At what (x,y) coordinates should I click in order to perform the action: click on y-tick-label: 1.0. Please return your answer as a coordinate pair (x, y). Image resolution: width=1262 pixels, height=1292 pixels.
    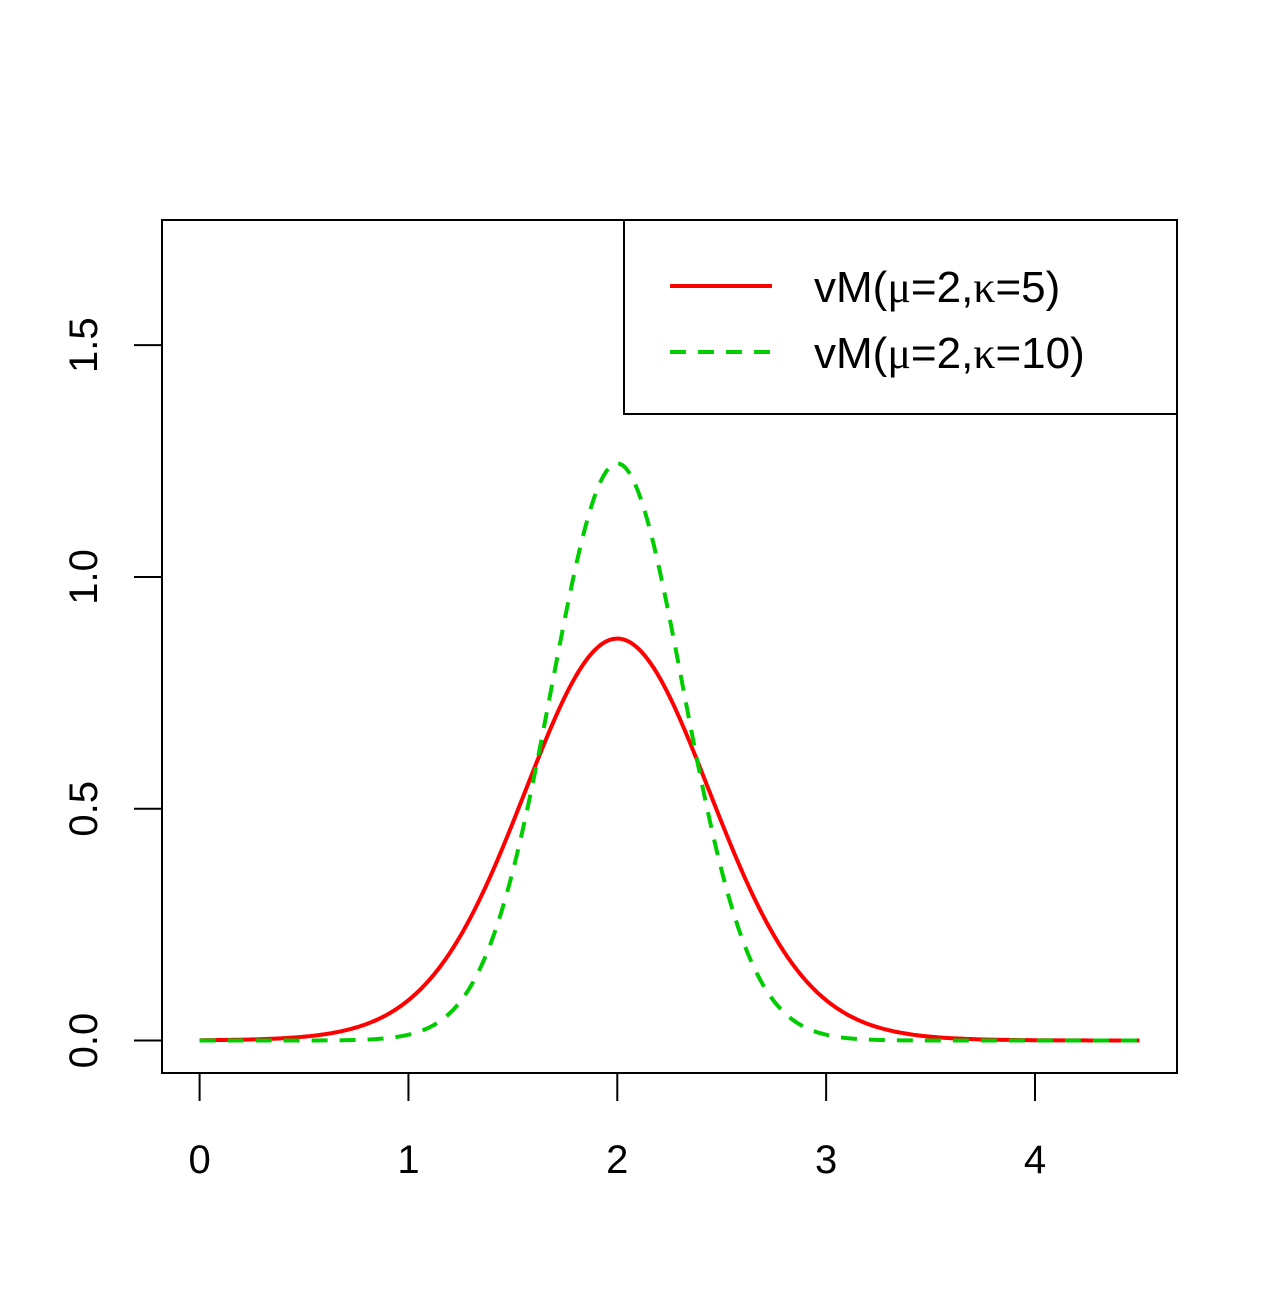
    Looking at the image, I should click on (84, 577).